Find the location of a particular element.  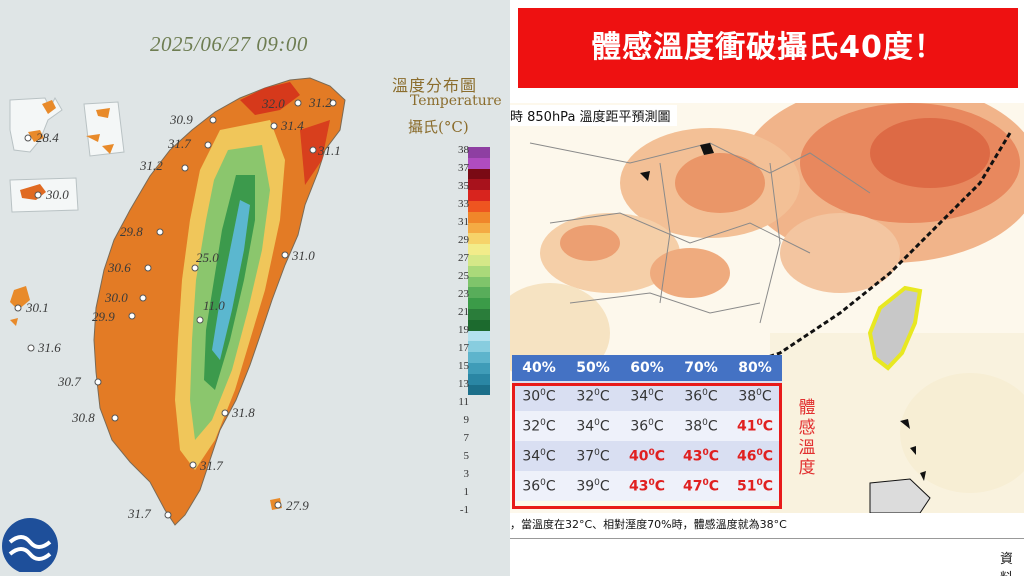

scale-tick-label: 1 is located at coordinates (466, 492).